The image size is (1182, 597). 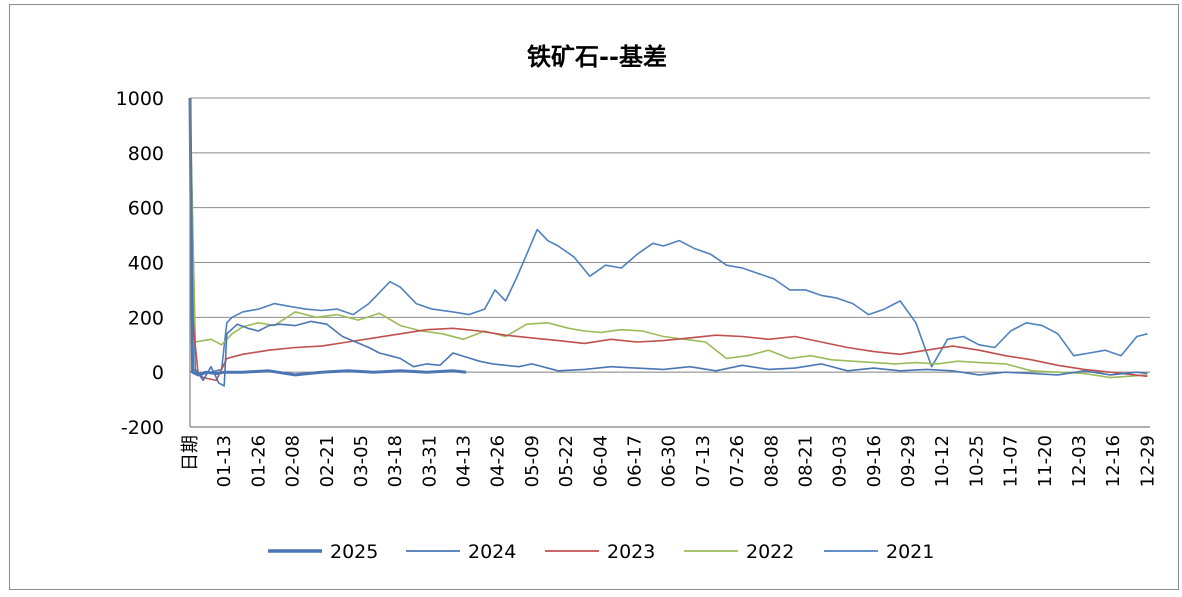 I want to click on x-tick-label: 09-16, so click(x=874, y=461).